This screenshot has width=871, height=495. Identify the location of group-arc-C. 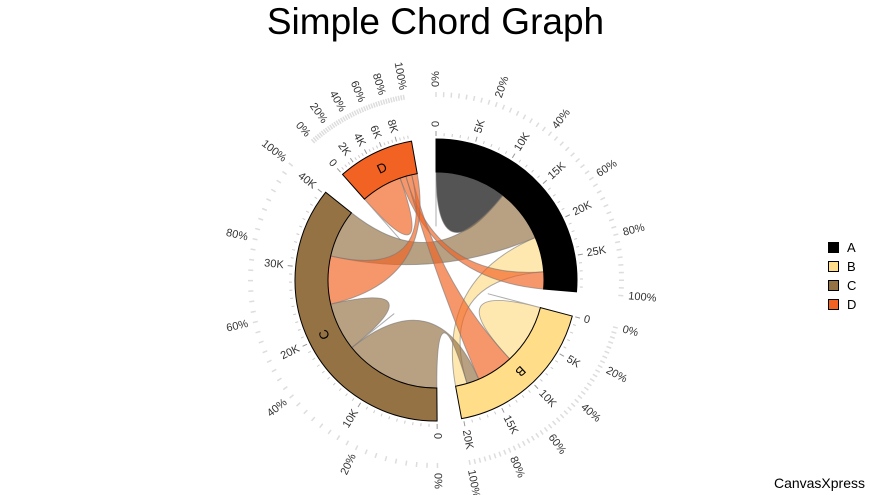
(366, 306).